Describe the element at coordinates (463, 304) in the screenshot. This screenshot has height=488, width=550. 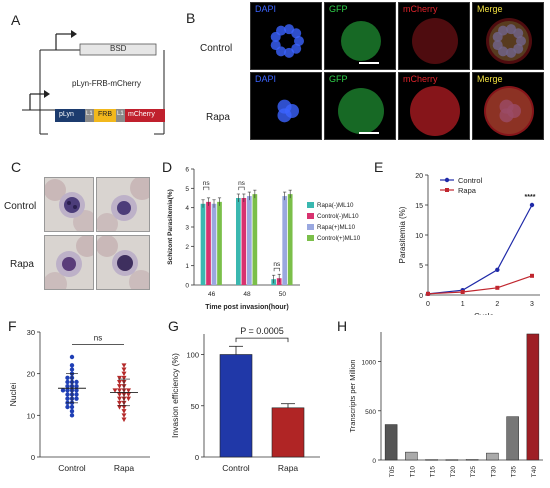
I see `x-tick-label: 1` at that location.